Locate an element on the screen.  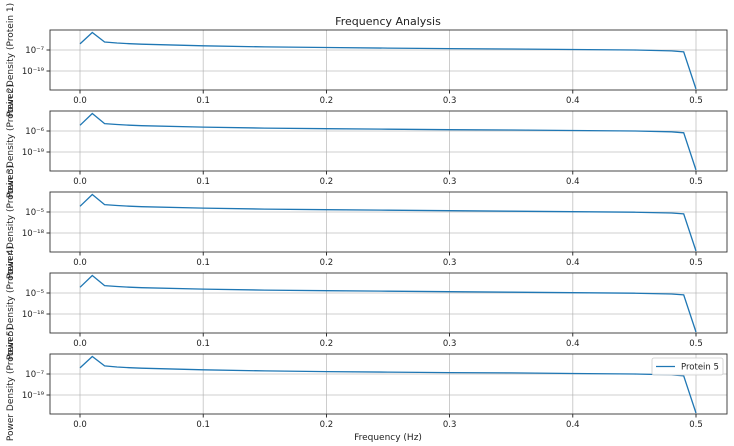
y-axis-label: Power Density (Protein 4) is located at coordinates (11, 303).